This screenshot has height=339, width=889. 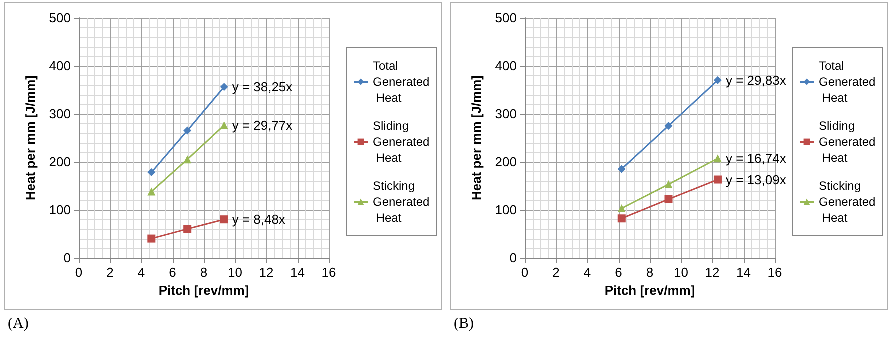 What do you see at coordinates (464, 324) in the screenshot?
I see `text: (B)` at bounding box center [464, 324].